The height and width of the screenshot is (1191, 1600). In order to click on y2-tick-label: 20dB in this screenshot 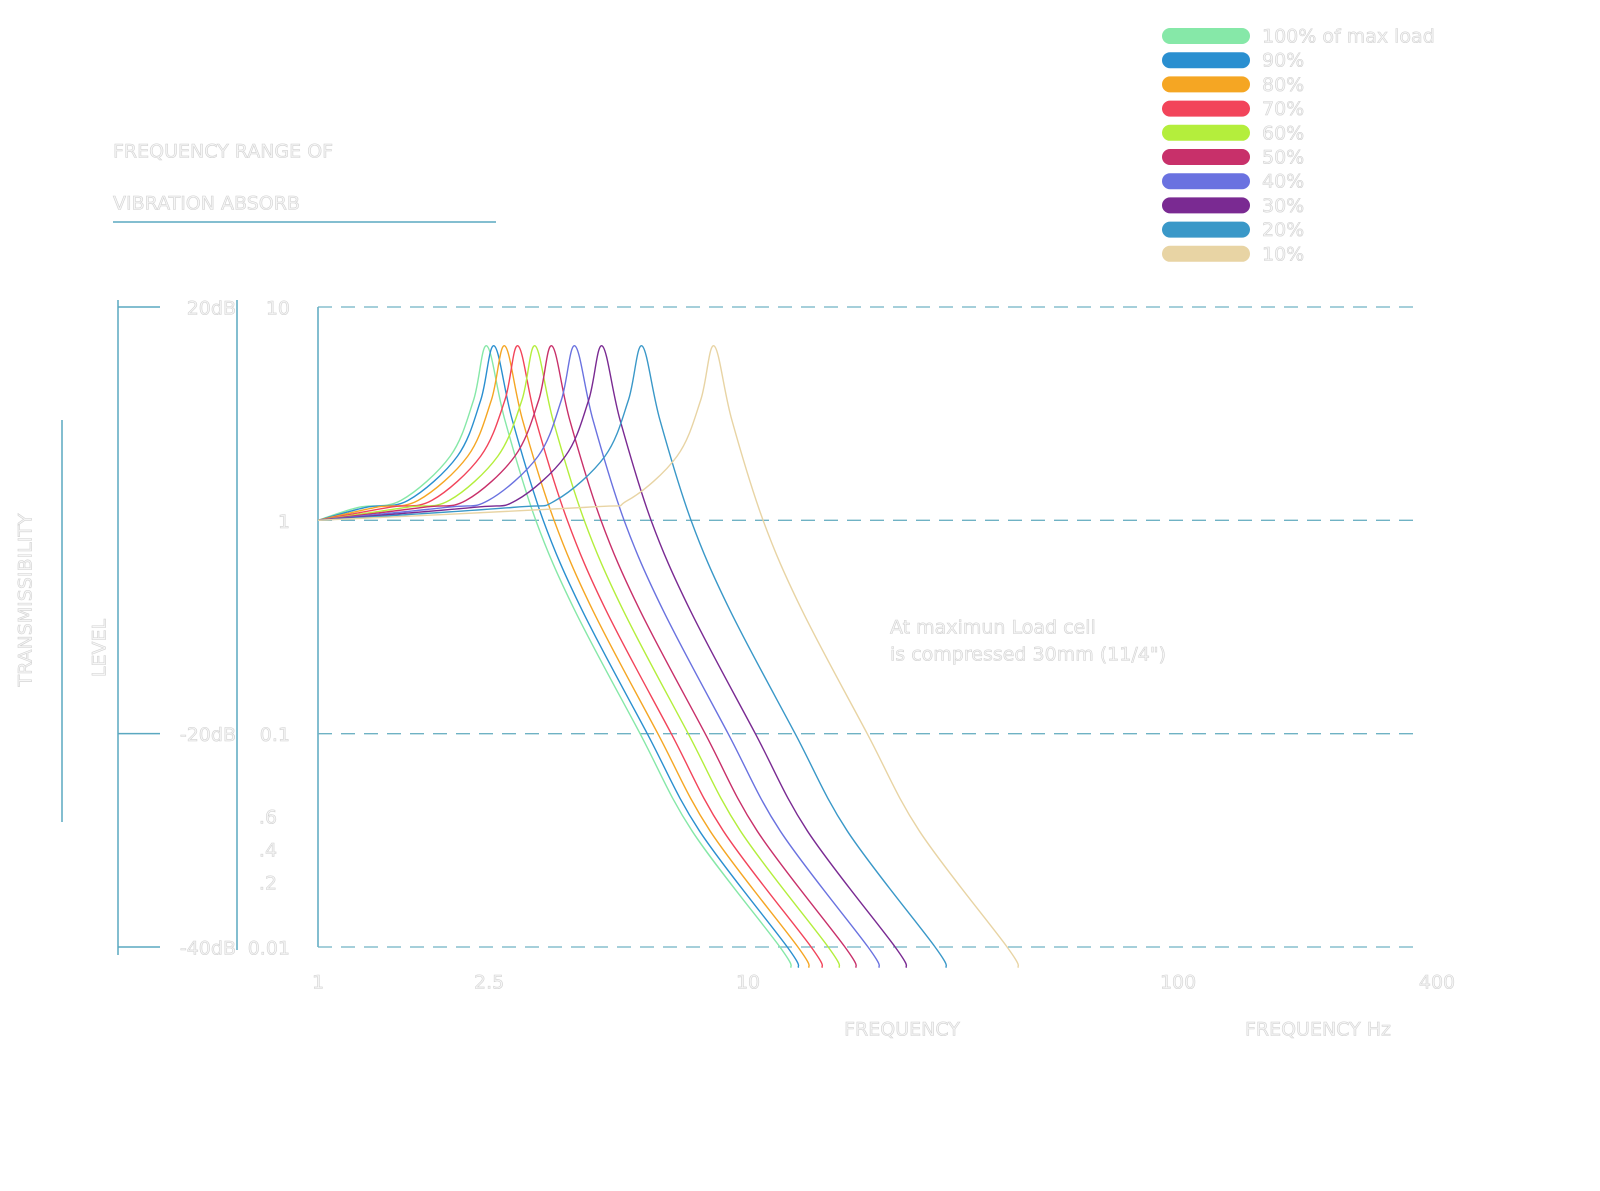, I will do `click(211, 309)`.